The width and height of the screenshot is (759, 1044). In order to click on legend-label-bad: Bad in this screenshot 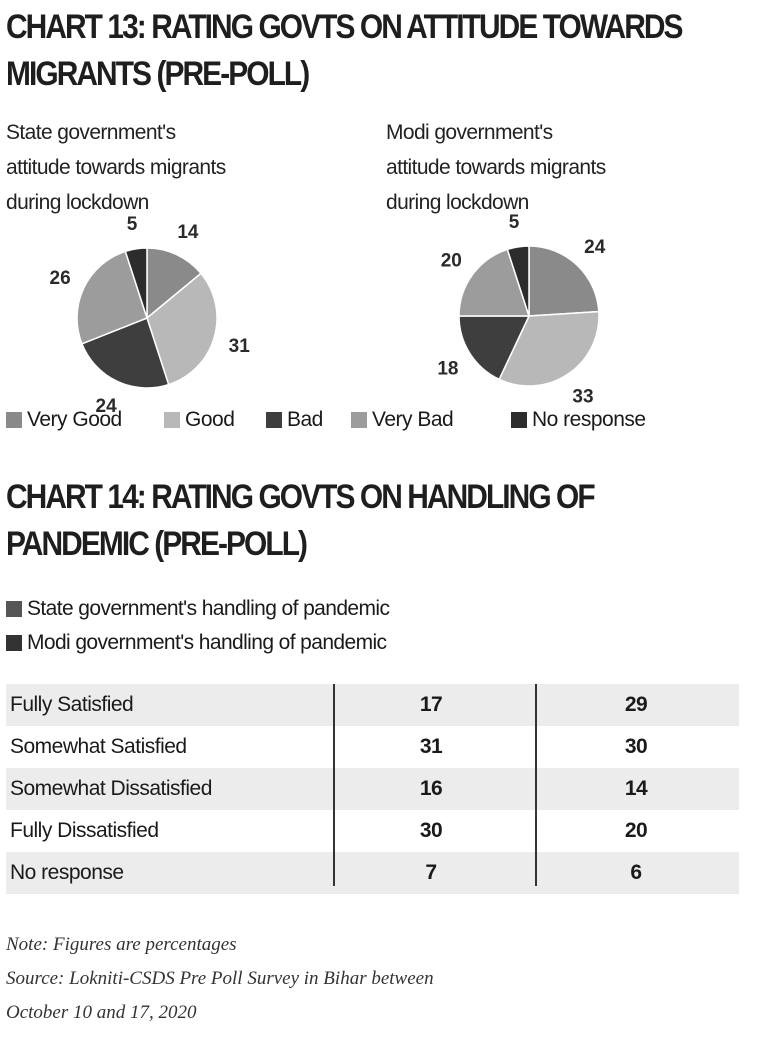, I will do `click(305, 419)`.